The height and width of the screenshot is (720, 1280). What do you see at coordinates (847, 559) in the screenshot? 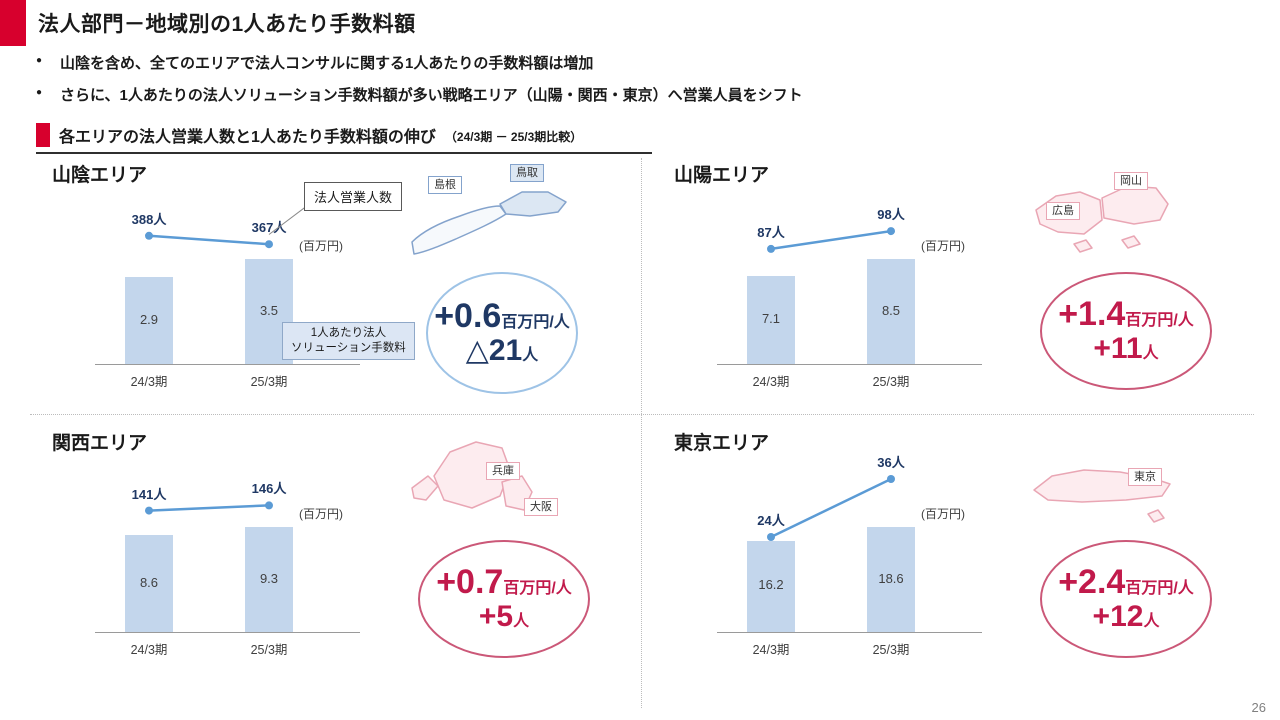
I see `bar-line-chart: 16.2 24/3期 24人 18.6 25/3期 36人 (百万円)` at bounding box center [847, 559].